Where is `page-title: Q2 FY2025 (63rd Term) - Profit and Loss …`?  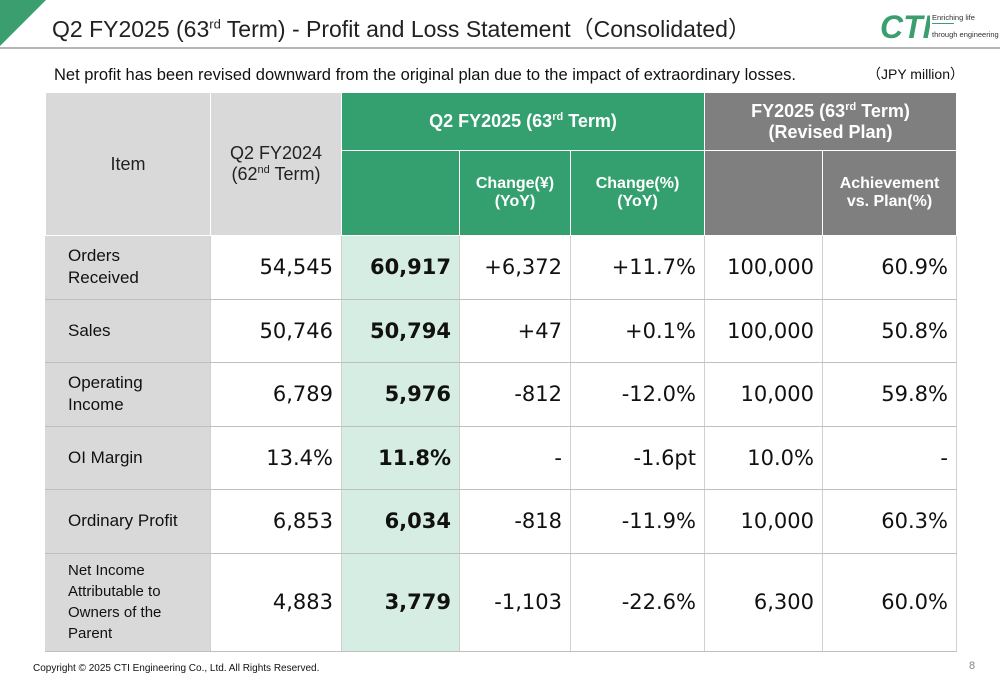
page-title: Q2 FY2025 (63rd Term) - Profit and Loss … is located at coordinates (401, 29).